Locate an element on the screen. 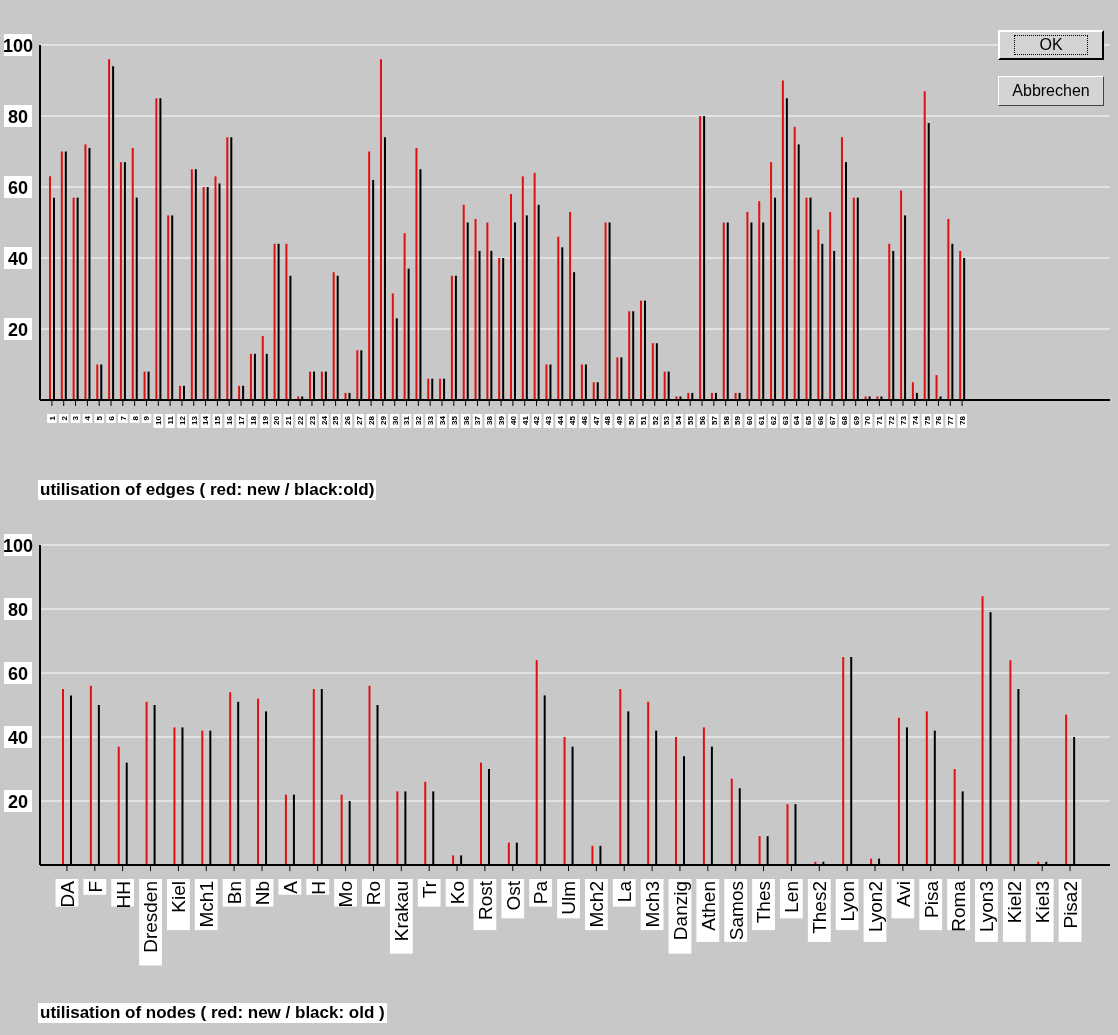  x-tick-label: Mch2 is located at coordinates (597, 904).